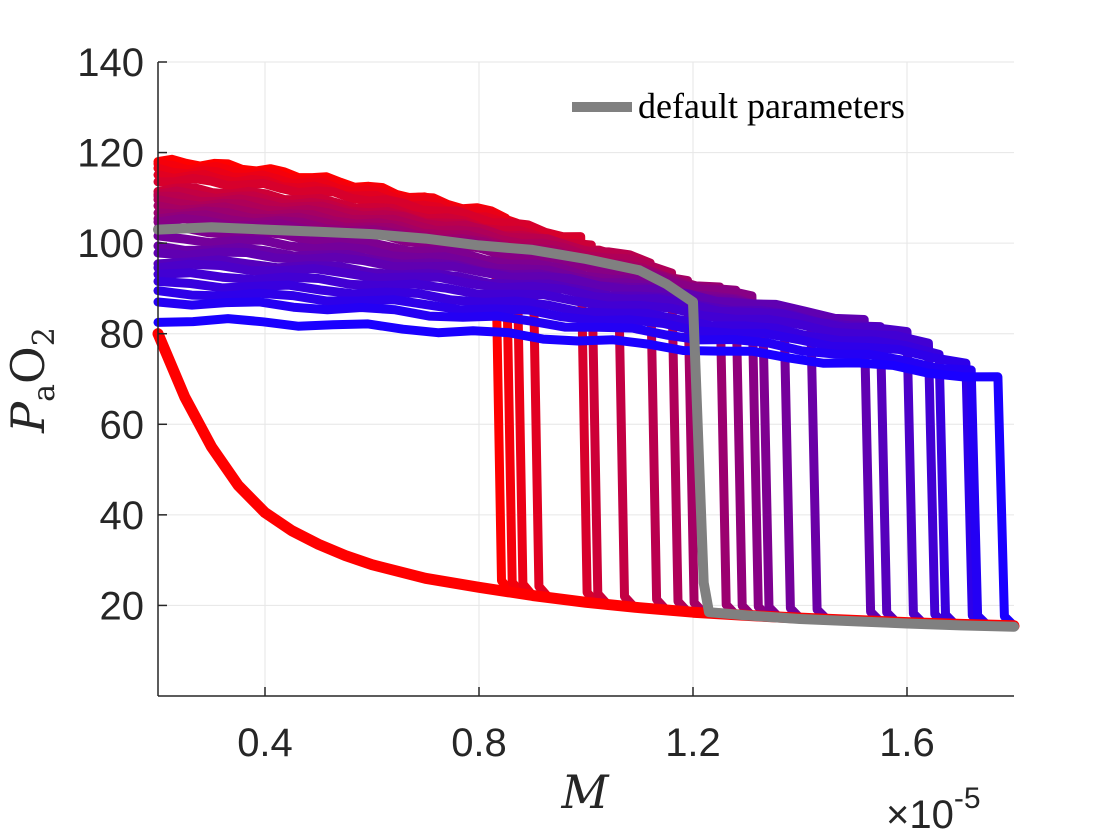  I want to click on y-tick-label: 80, so click(122, 335).